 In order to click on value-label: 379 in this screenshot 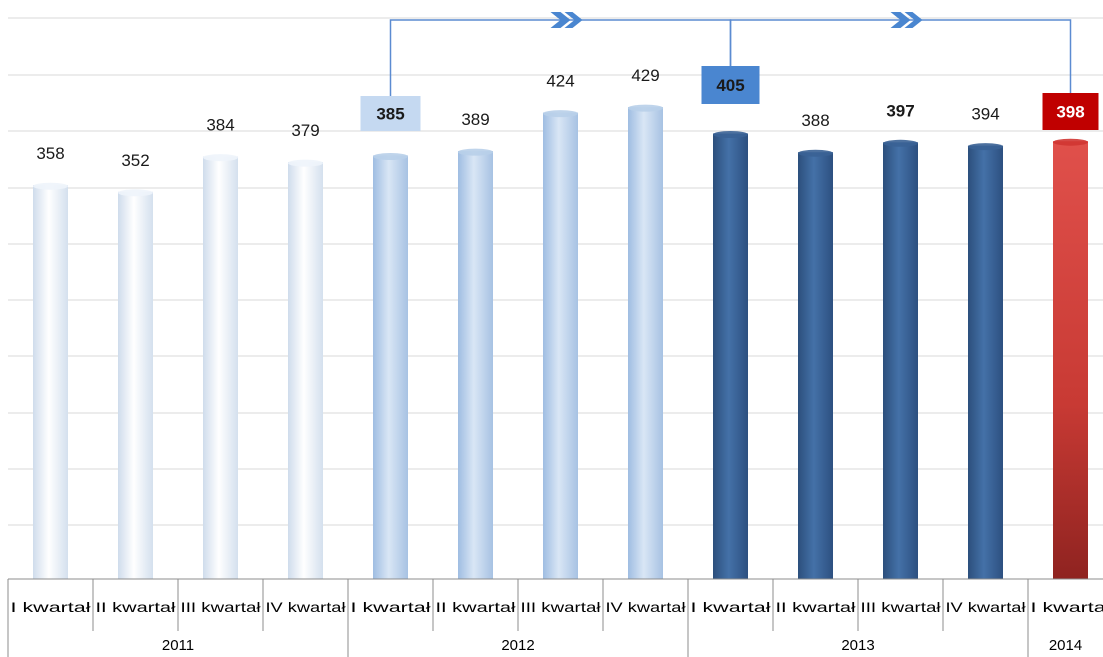, I will do `click(305, 130)`.